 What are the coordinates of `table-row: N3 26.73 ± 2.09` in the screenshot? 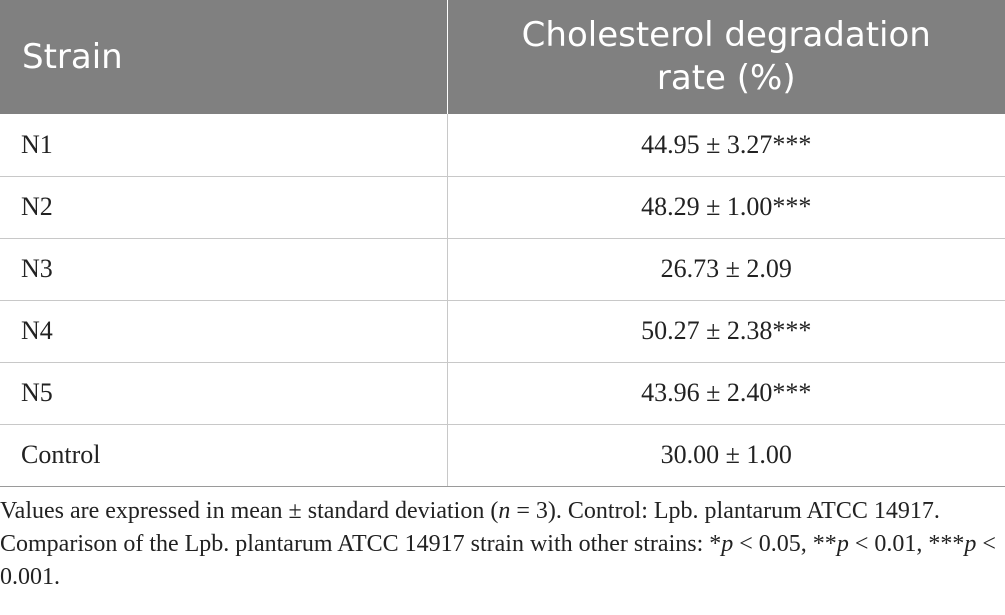 It's located at (502, 269).